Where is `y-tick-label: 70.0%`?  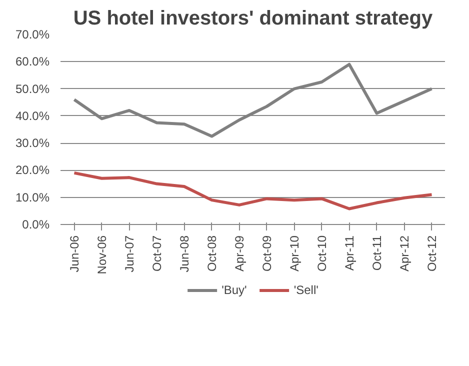 y-tick-label: 70.0% is located at coordinates (32, 35).